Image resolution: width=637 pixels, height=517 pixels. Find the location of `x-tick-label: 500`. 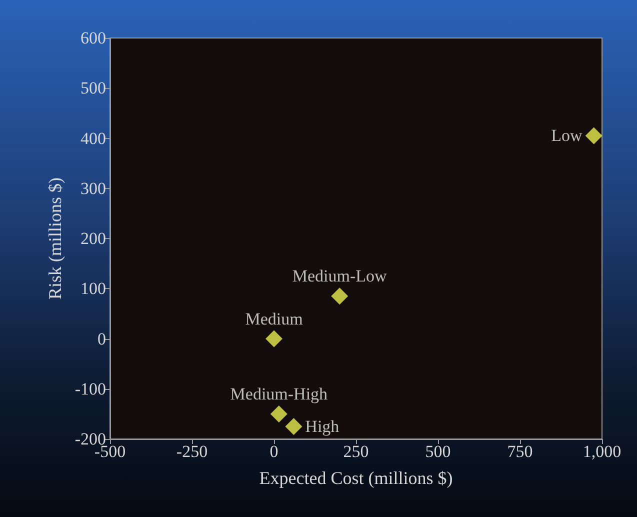

x-tick-label: 500 is located at coordinates (438, 451).